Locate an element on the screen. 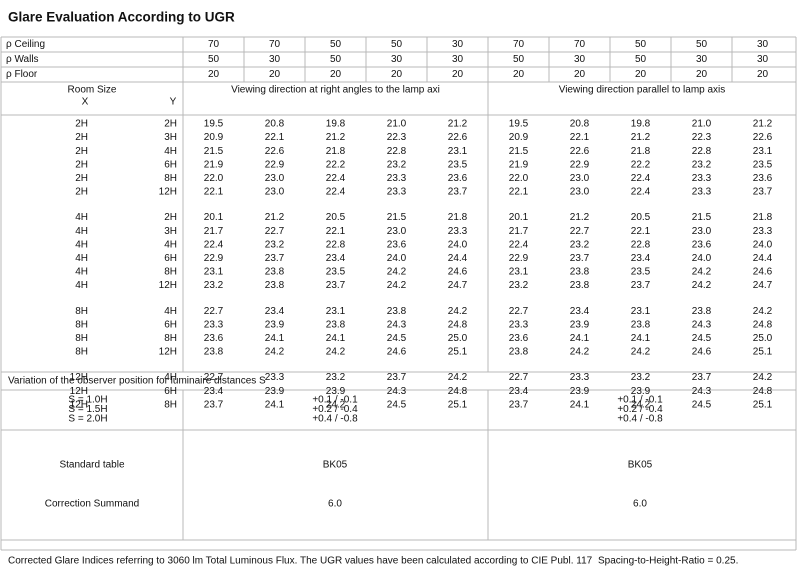 This screenshot has height=576, width=800. ugr-value: 24.1 is located at coordinates (580, 404).